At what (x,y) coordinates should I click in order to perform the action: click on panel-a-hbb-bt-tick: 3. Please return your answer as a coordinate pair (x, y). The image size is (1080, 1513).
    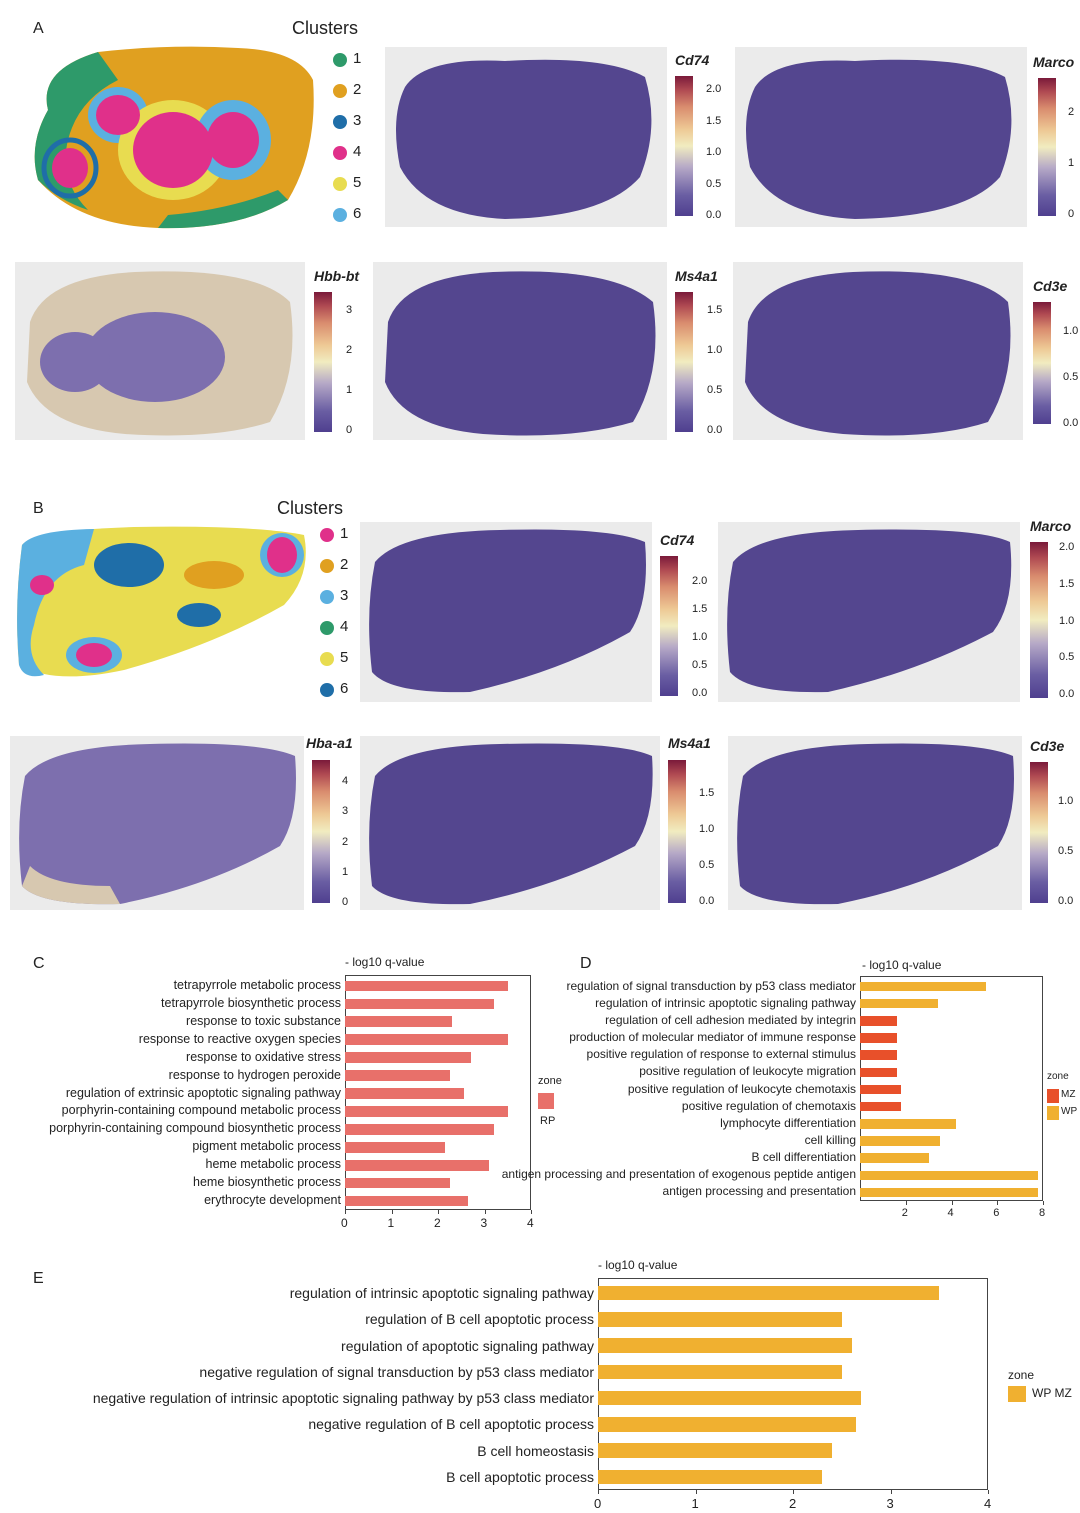
    Looking at the image, I should click on (349, 310).